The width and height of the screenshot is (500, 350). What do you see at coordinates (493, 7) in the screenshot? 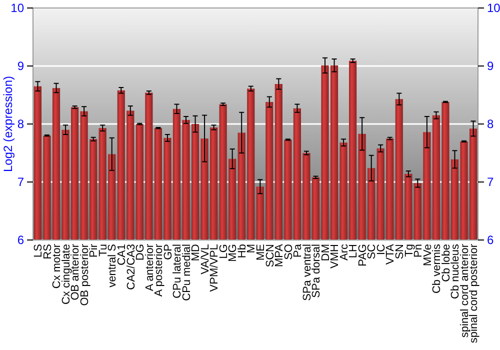
I see `y2-tick-label: 10` at bounding box center [493, 7].